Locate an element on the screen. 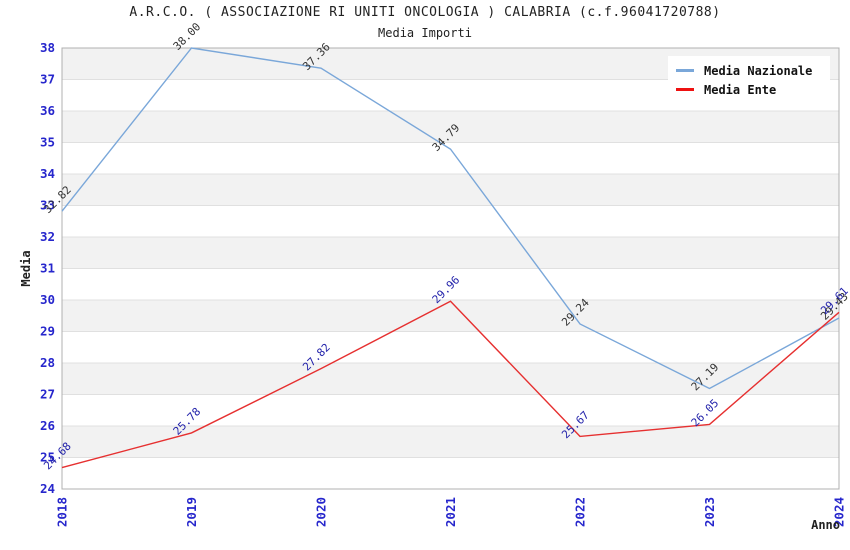 The image size is (850, 550). y-tick-label: 37 is located at coordinates (47, 79).